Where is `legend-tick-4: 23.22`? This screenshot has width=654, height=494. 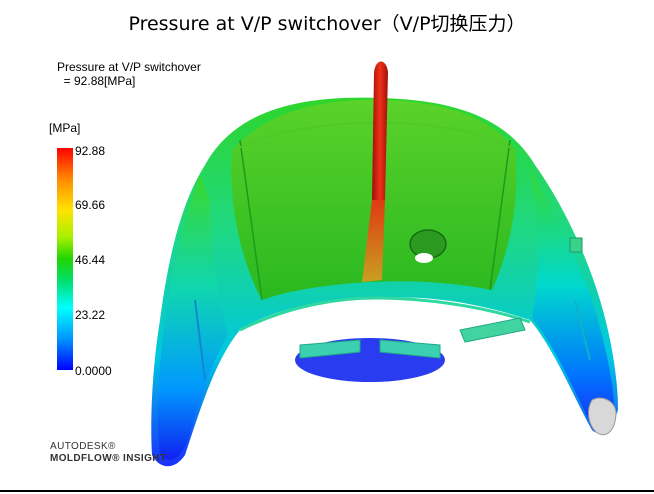
legend-tick-4: 23.22 is located at coordinates (90, 315).